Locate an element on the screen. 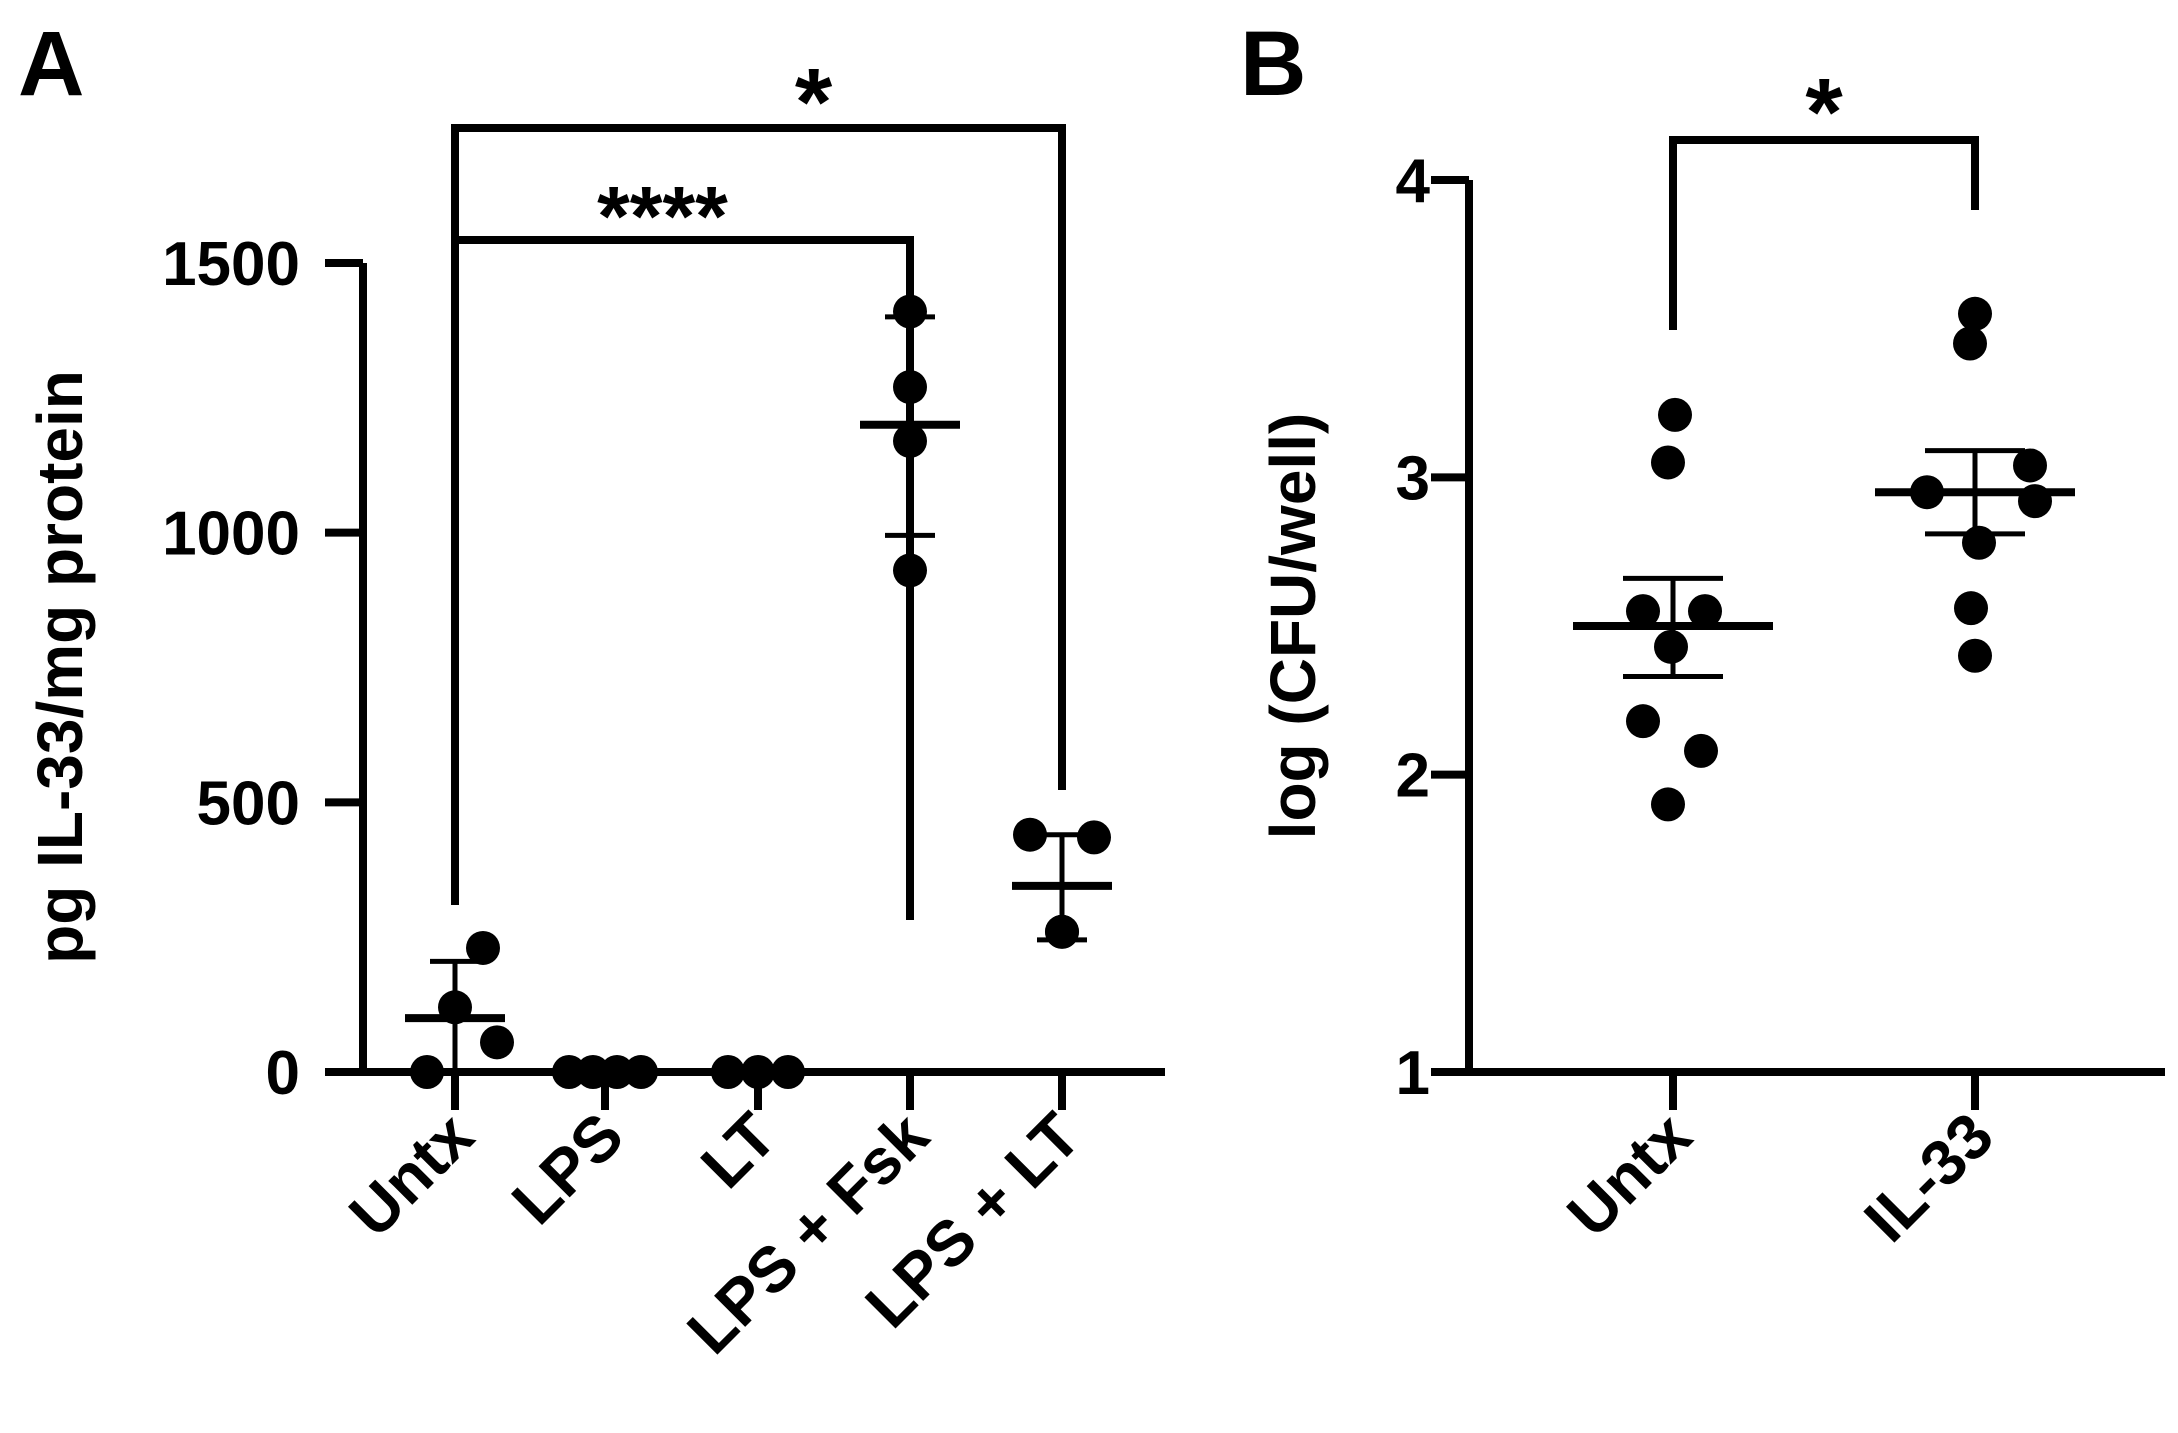 This screenshot has width=2178, height=1433. panel-b-y-tick-label: 4 is located at coordinates (1413, 181).